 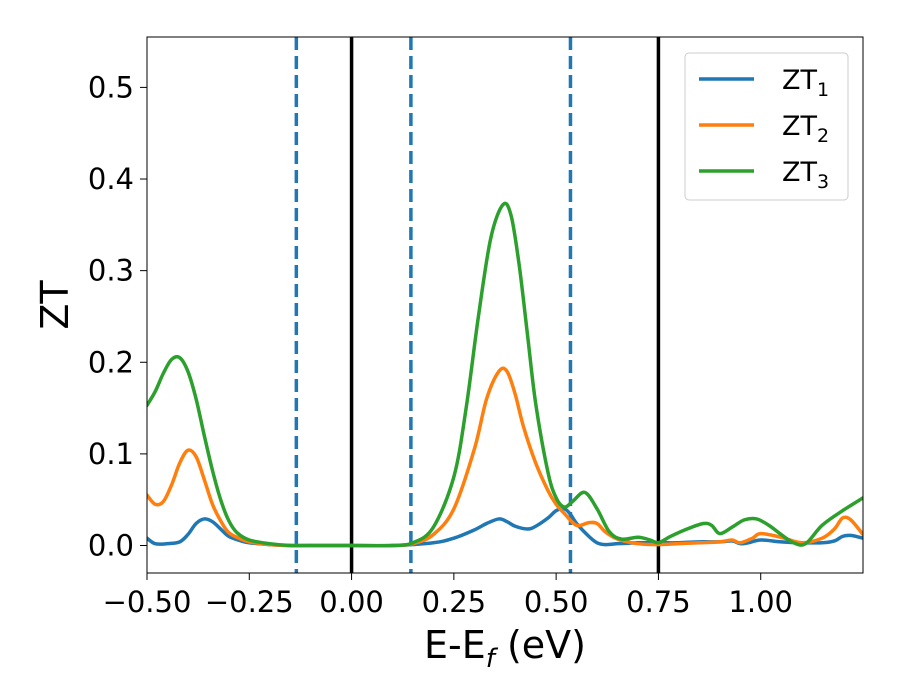 What do you see at coordinates (111, 362) in the screenshot?
I see `y-tick-label: 0.2` at bounding box center [111, 362].